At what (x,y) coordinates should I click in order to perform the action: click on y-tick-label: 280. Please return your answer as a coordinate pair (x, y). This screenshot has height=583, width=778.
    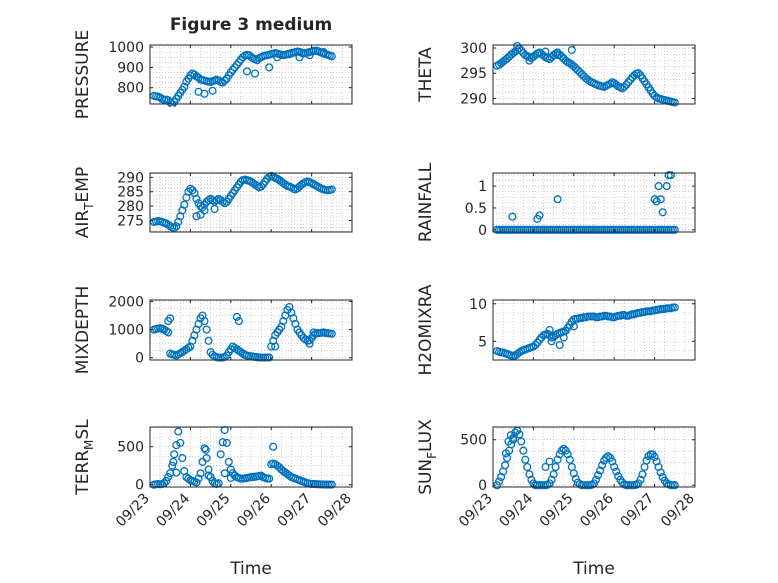
    Looking at the image, I should click on (130, 207).